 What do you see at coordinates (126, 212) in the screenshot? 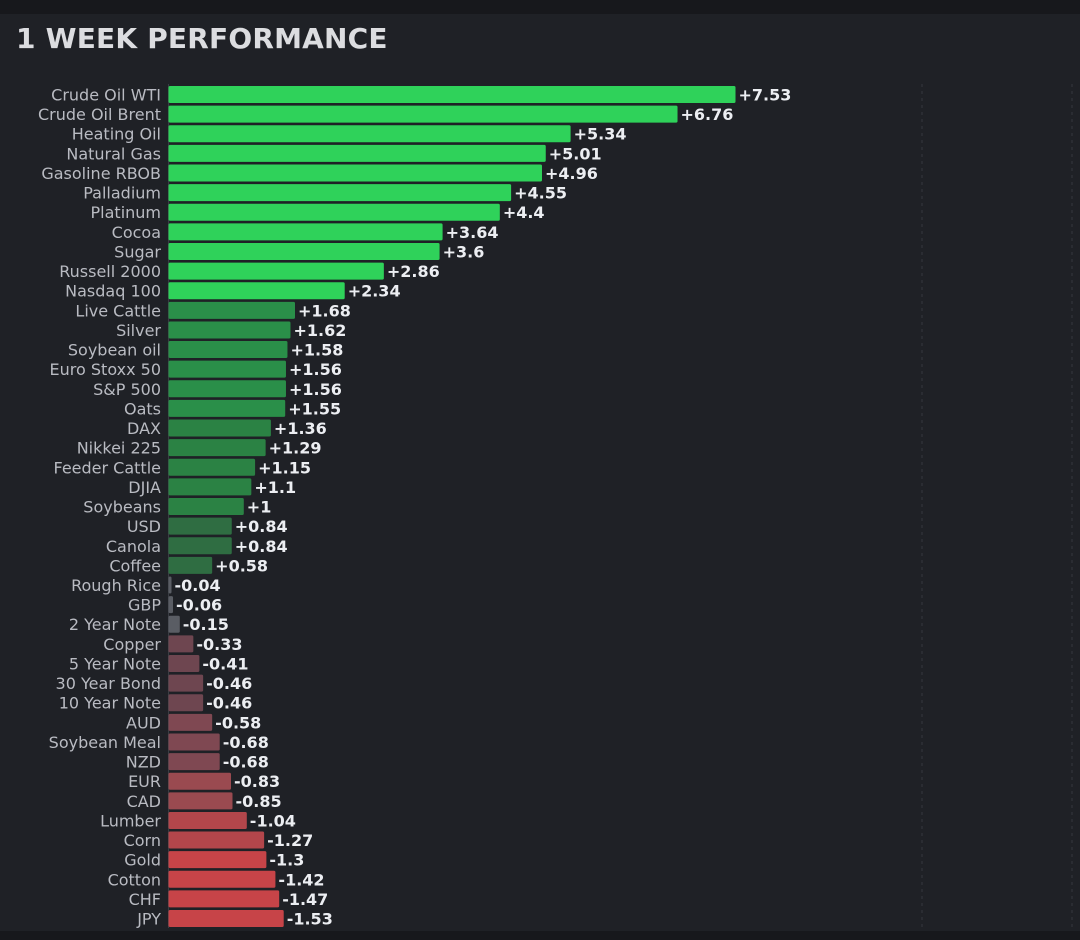
I see `category-label: Platinum` at bounding box center [126, 212].